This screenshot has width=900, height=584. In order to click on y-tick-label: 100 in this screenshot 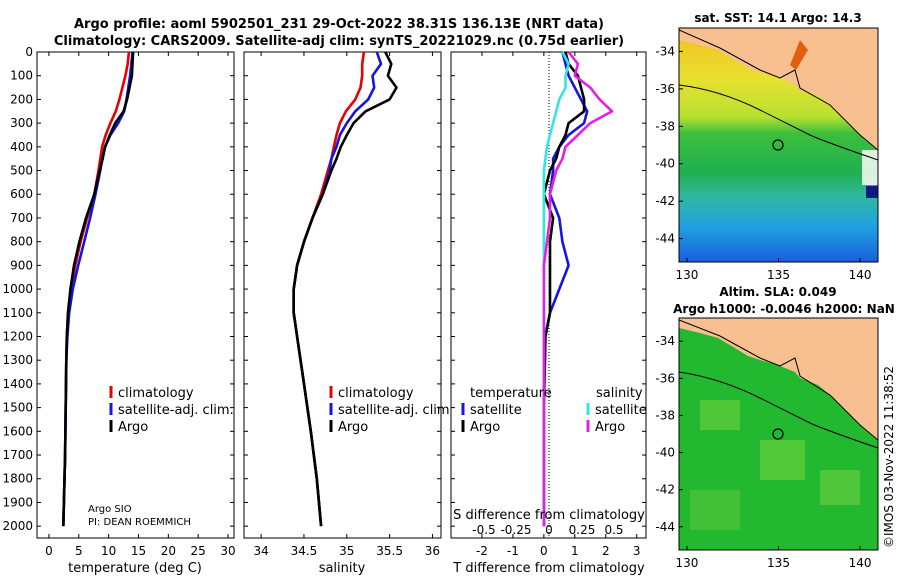, I will do `click(21, 76)`.